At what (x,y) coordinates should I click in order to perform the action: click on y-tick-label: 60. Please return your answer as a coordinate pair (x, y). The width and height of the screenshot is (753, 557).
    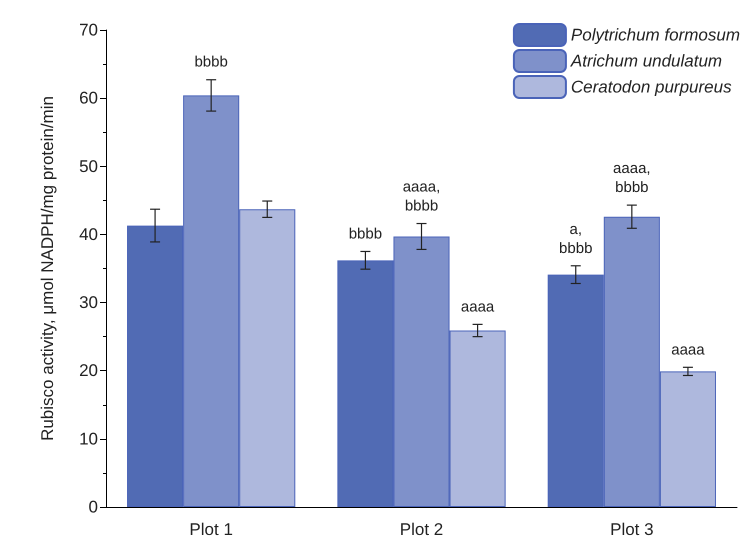
    Looking at the image, I should click on (88, 98).